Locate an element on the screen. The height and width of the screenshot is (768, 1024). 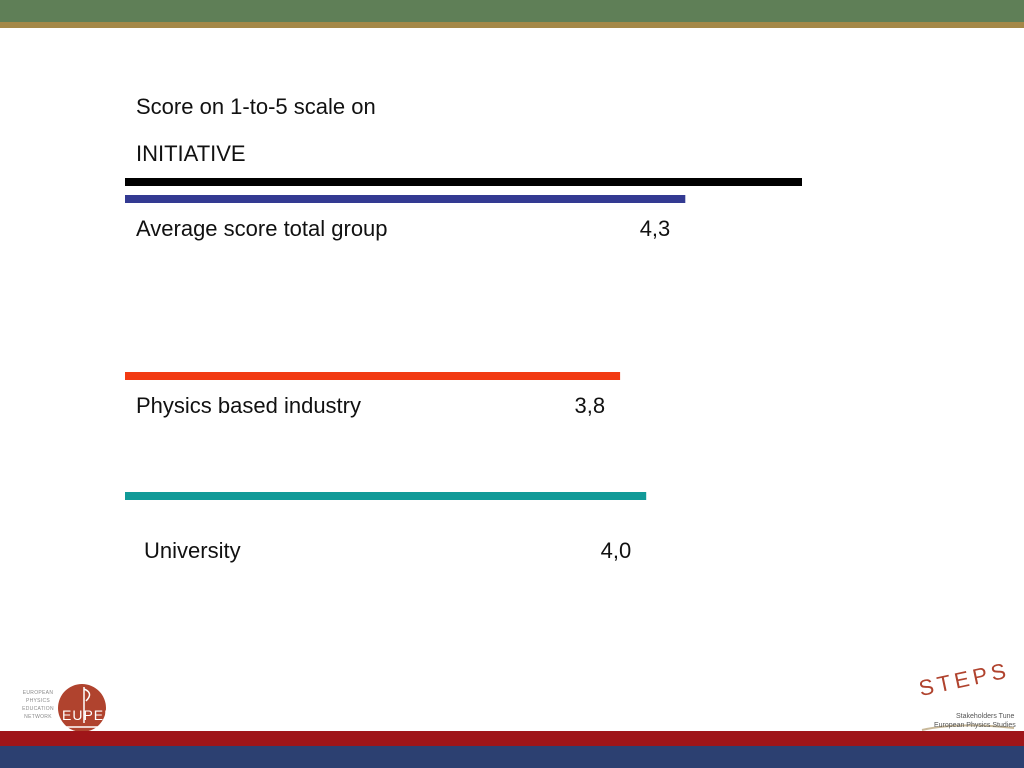
category-label-university: University is located at coordinates (192, 550).